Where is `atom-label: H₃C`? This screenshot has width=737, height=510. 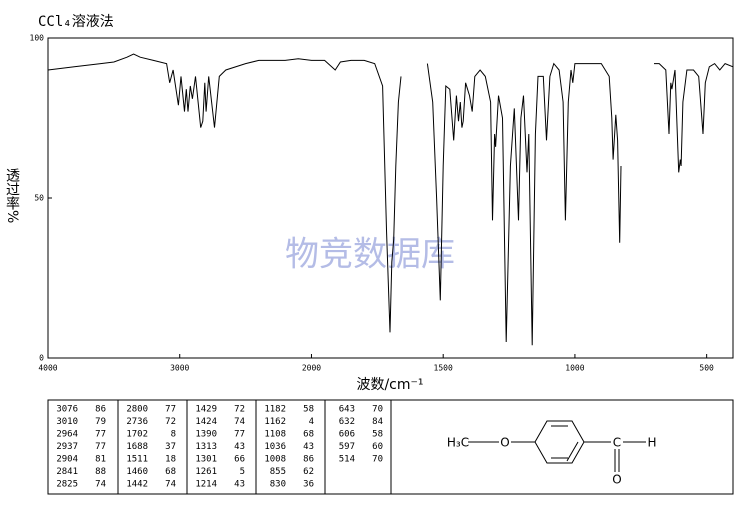 atom-label: H₃C is located at coordinates (458, 443).